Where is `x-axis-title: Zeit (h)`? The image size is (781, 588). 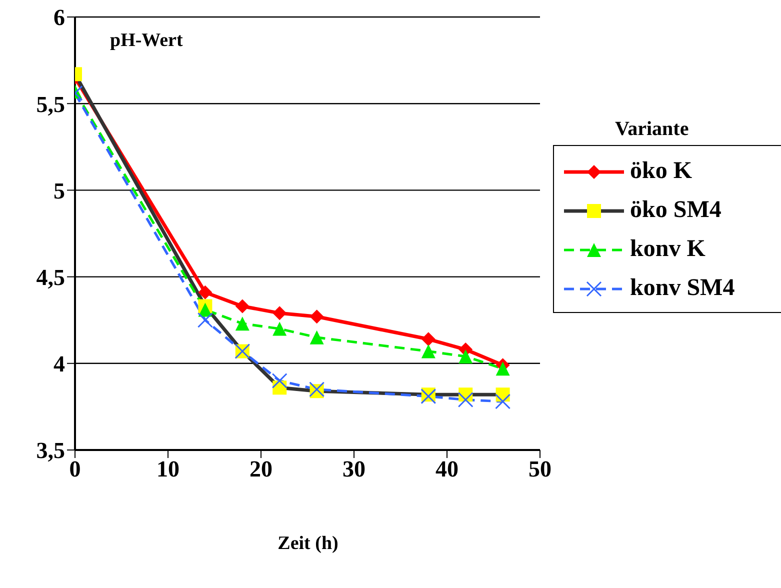
x-axis-title: Zeit (h) is located at coordinates (308, 544).